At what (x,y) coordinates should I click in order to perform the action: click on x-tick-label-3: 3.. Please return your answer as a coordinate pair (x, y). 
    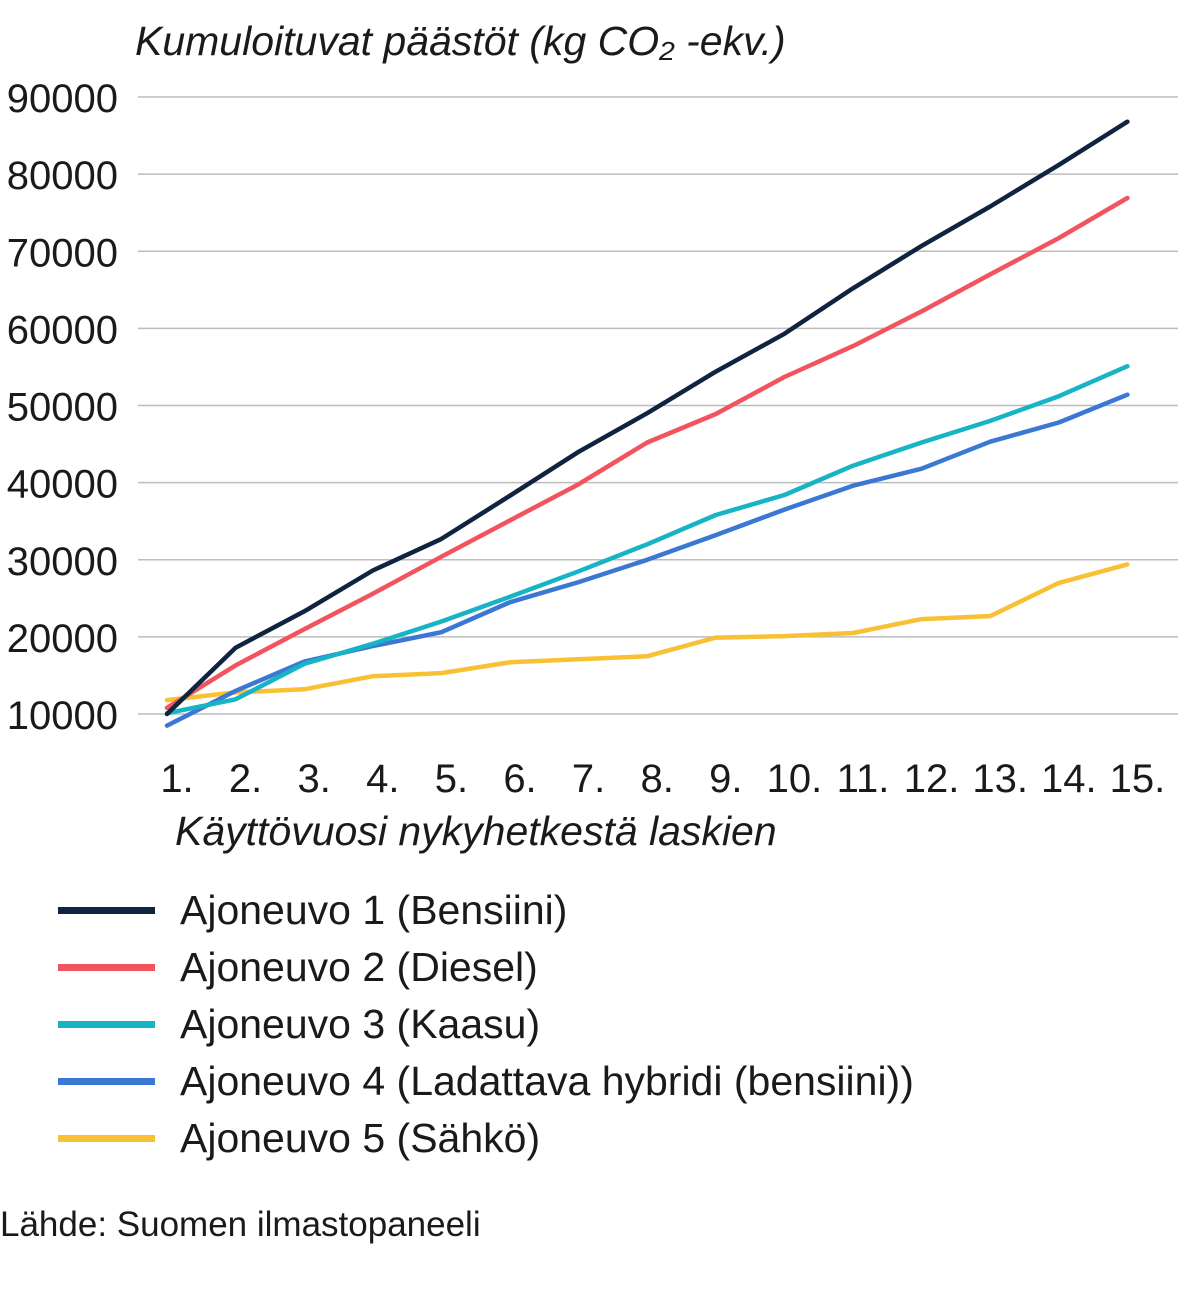
    Looking at the image, I should click on (314, 779).